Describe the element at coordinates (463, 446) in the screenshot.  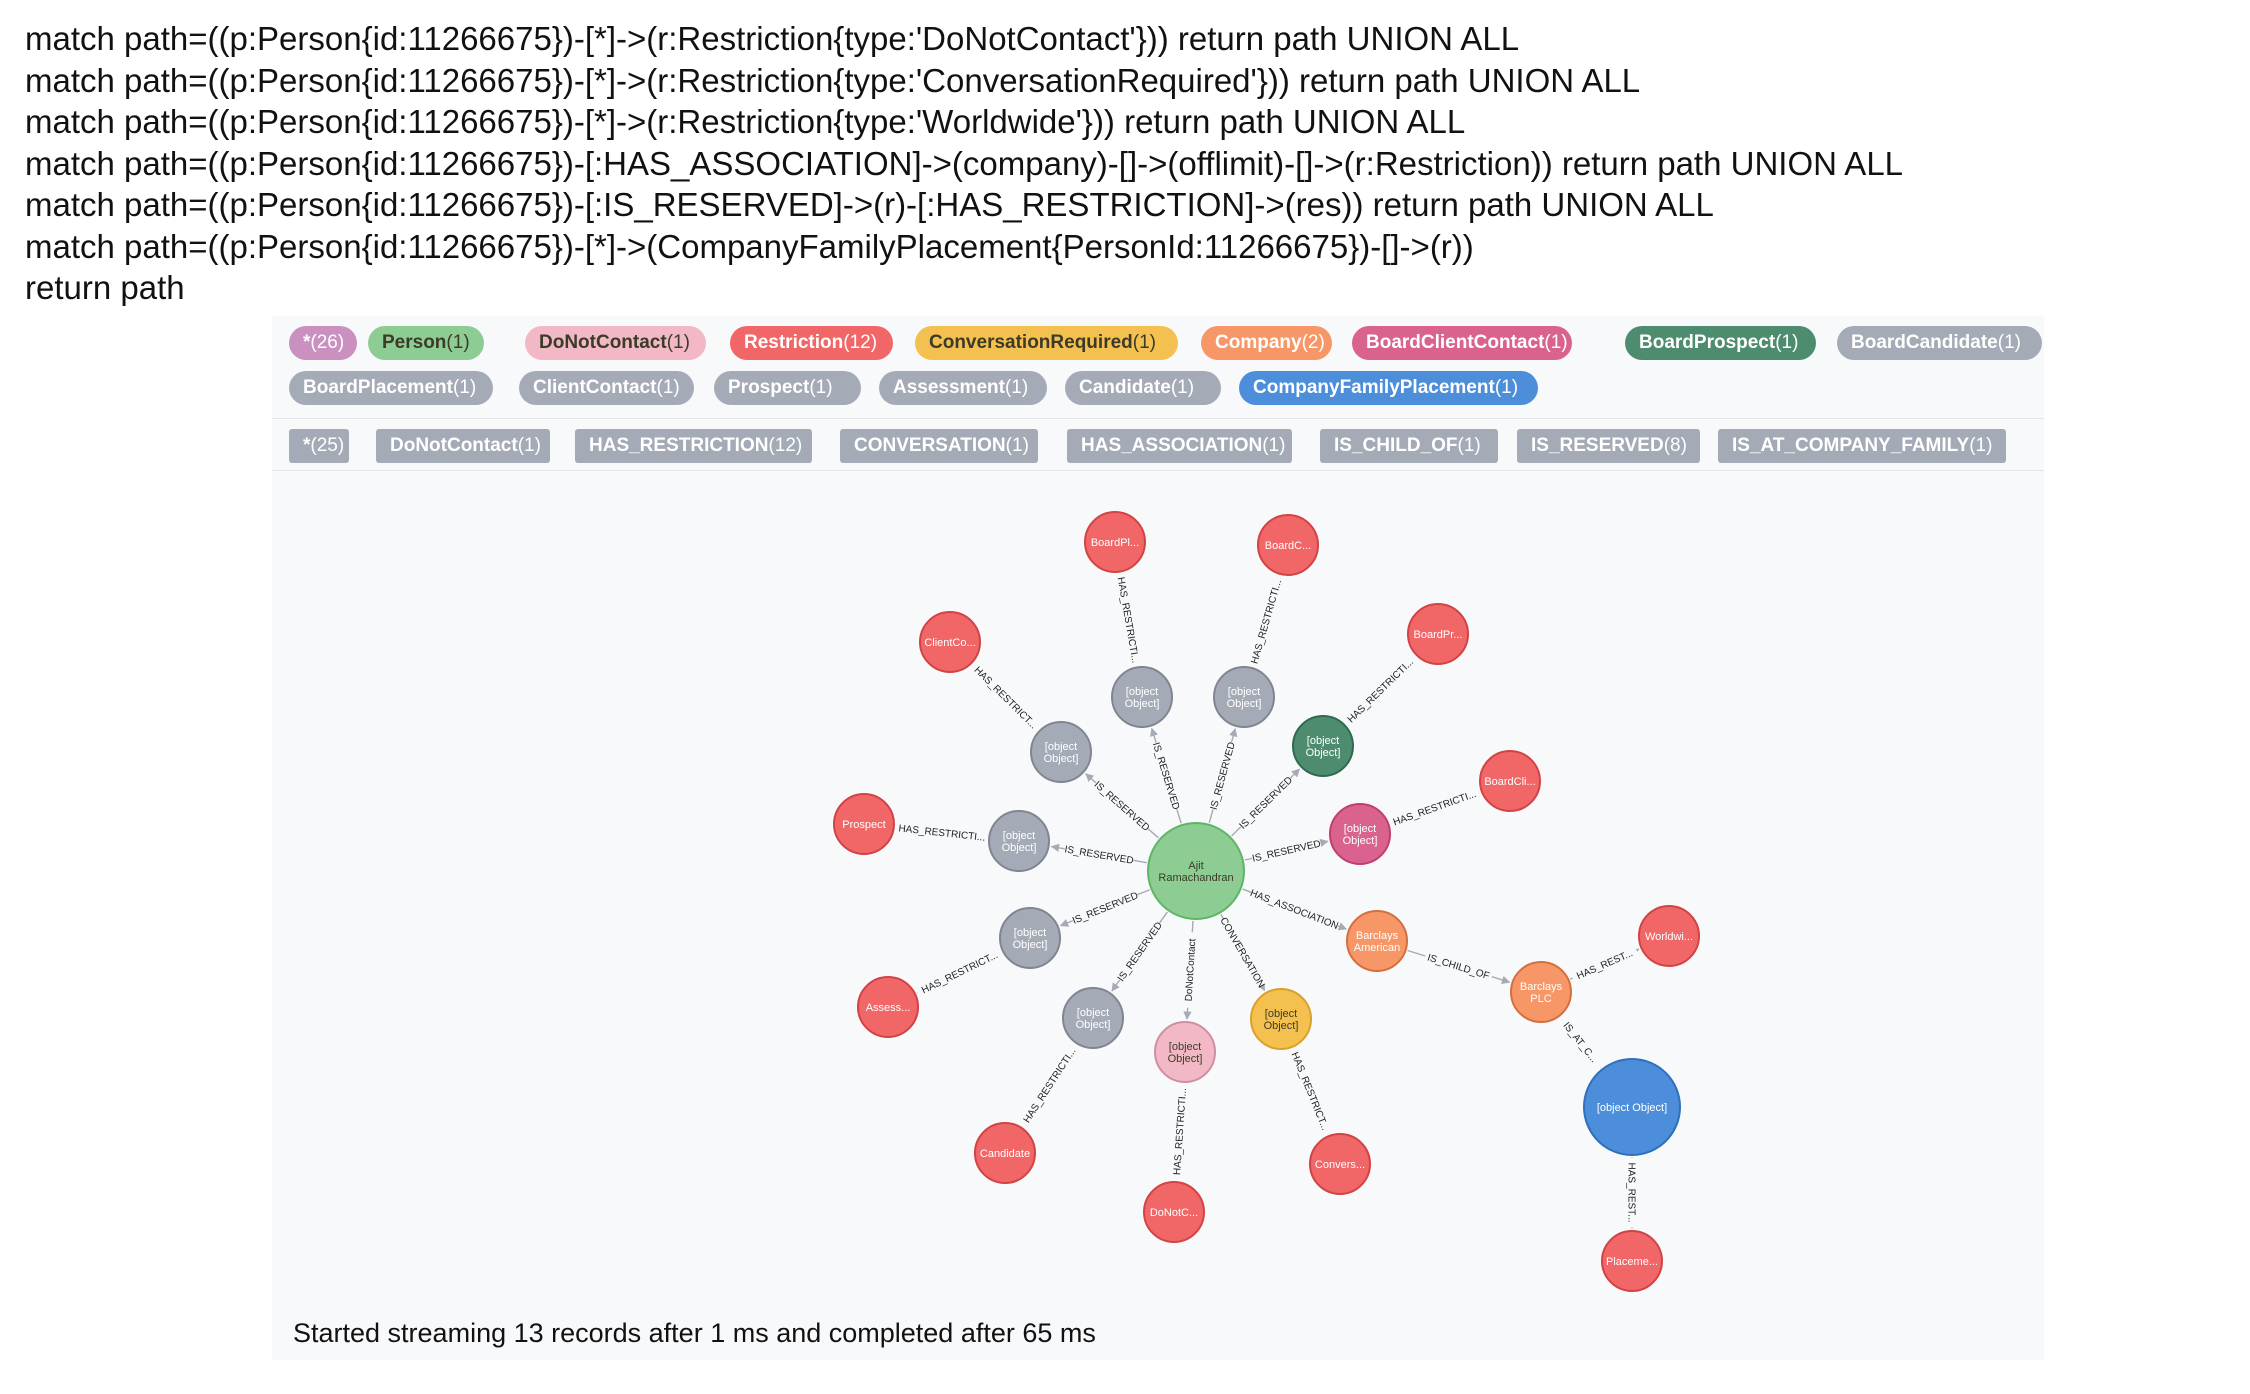
I see `relationship-type-pill: DoNotContact(1)` at that location.